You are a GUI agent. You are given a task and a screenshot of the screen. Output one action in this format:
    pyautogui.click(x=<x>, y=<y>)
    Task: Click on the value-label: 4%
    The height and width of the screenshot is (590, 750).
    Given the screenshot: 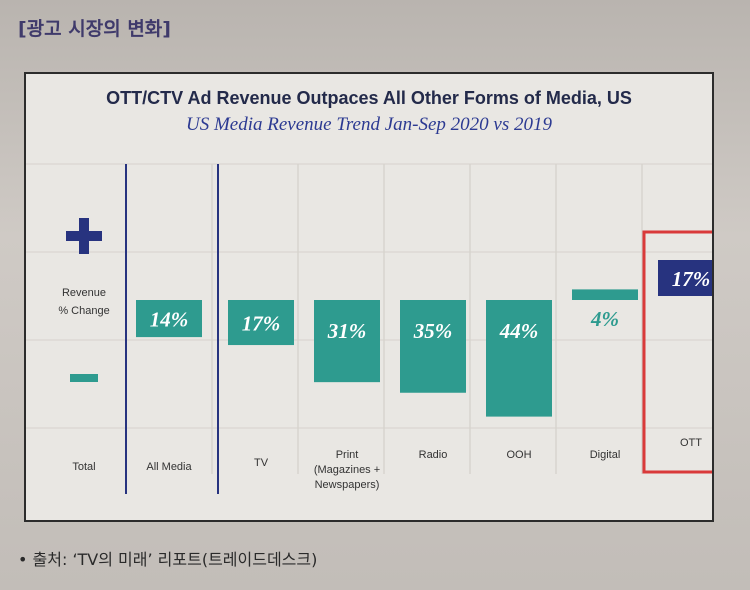 What is the action you would take?
    pyautogui.click(x=604, y=319)
    